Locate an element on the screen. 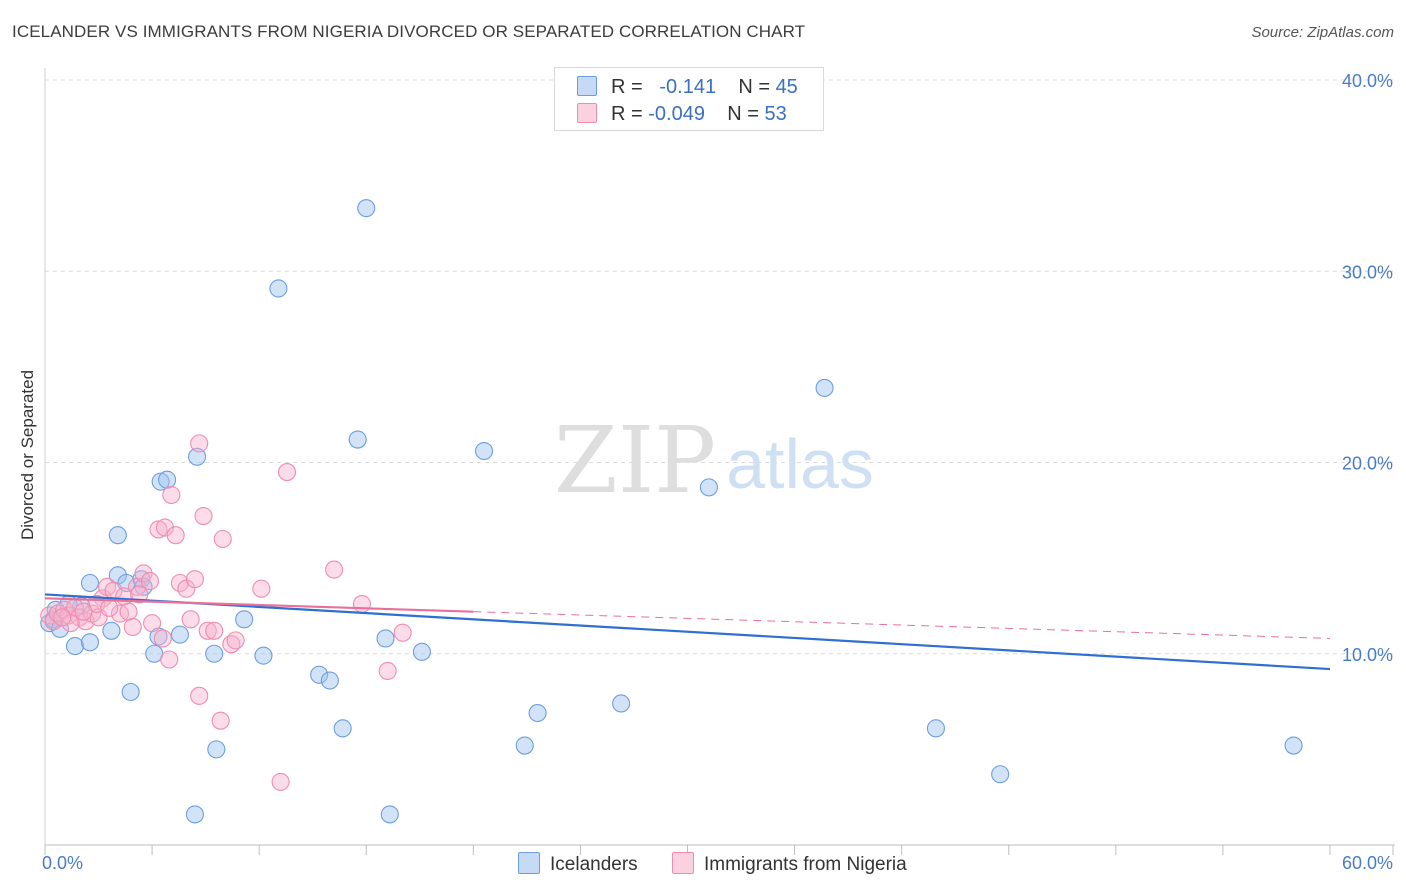  bottom-legend-label: Icelanders is located at coordinates (594, 864).